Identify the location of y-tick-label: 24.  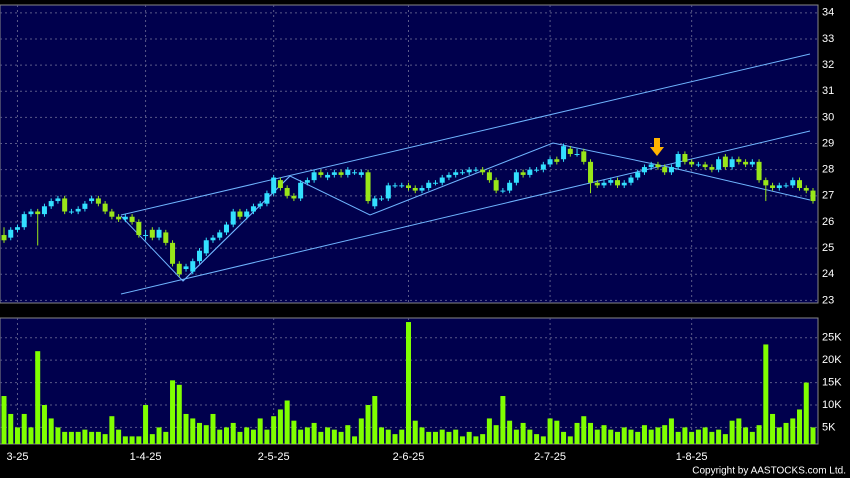
(828, 274).